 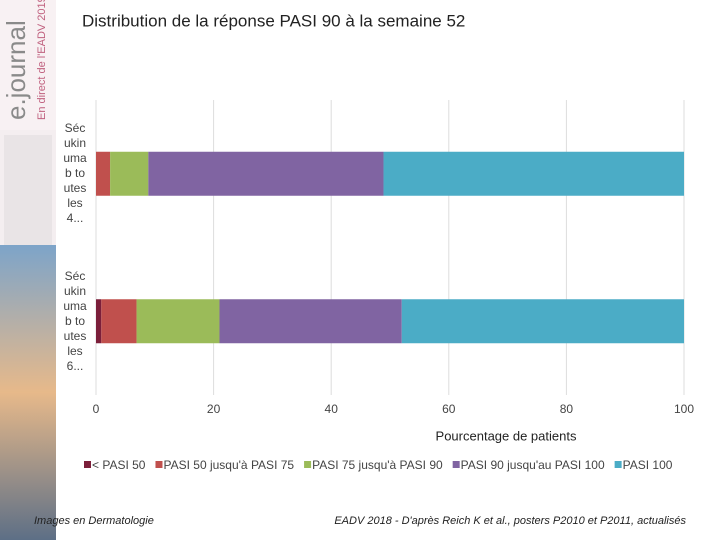 I want to click on brand: e.journal, so click(x=16, y=70).